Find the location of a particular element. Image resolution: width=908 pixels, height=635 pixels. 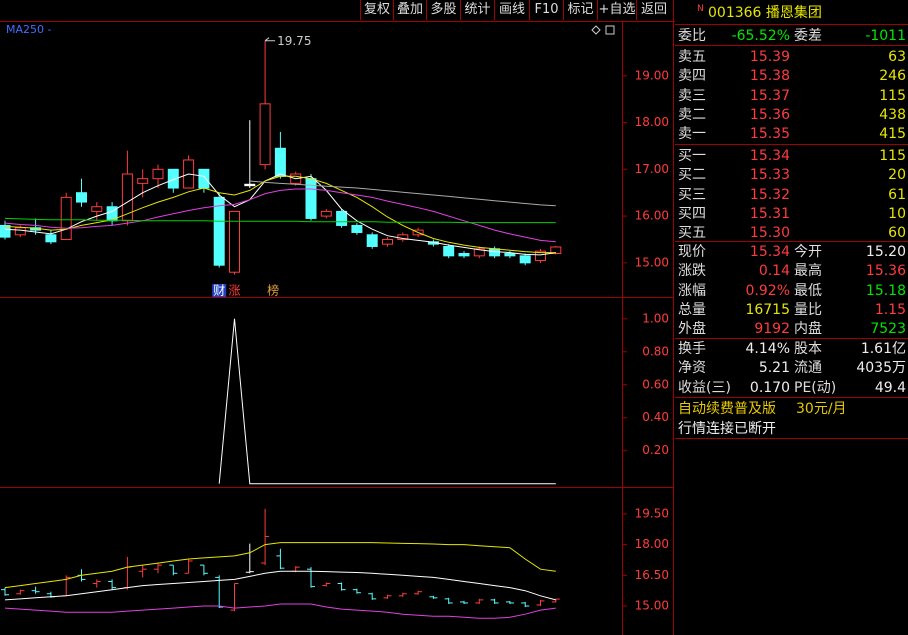

label: 收益(三) is located at coordinates (704, 387).